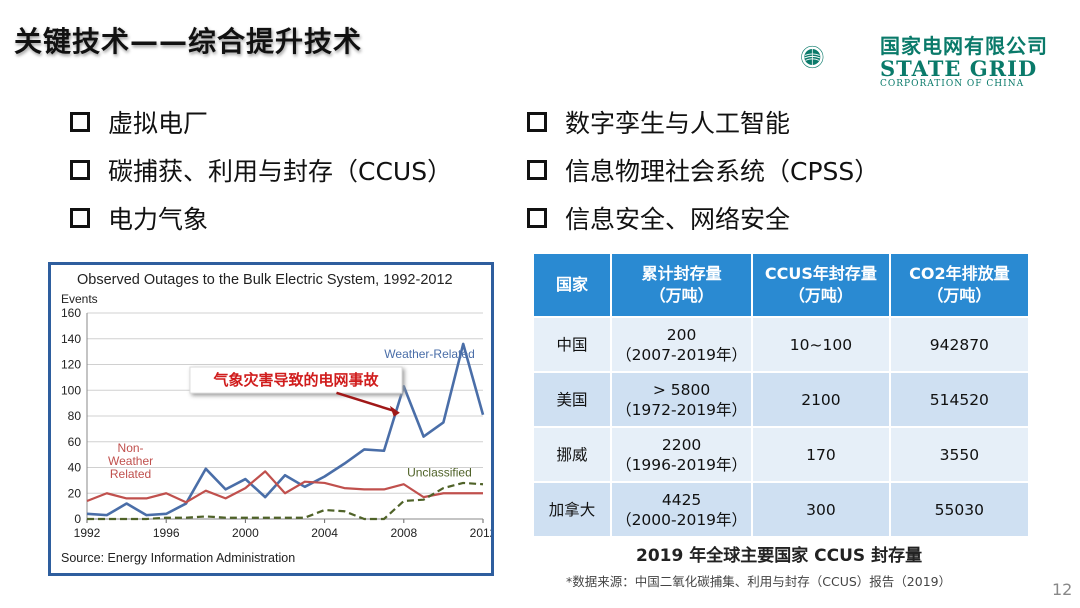  What do you see at coordinates (75, 468) in the screenshot?
I see `y-tick-label: 40` at bounding box center [75, 468].